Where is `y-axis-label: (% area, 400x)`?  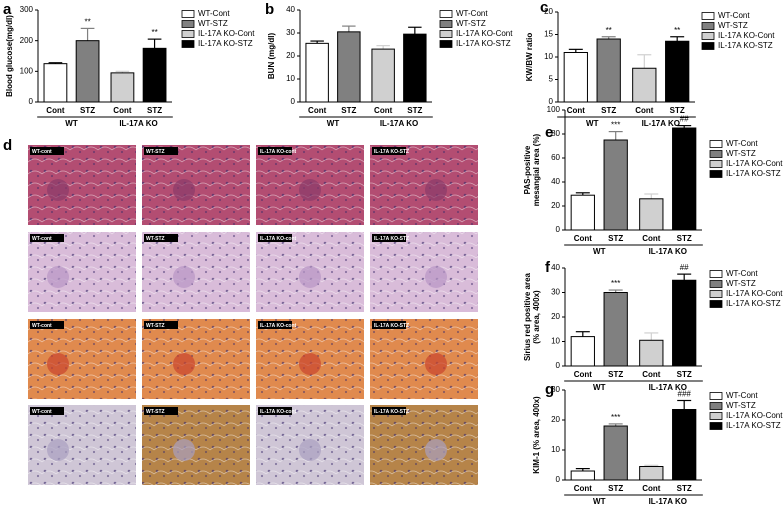
y-axis-label: (% area, 400x) is located at coordinates (536, 317).